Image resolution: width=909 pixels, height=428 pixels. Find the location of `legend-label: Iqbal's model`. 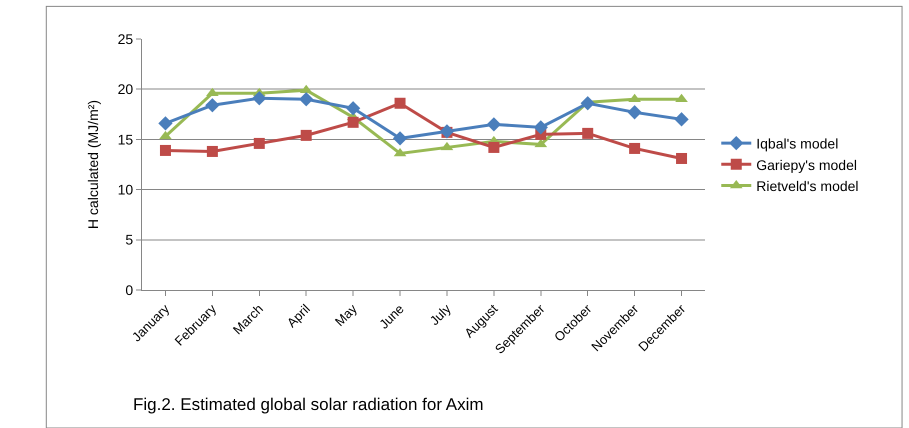

legend-label: Iqbal's model is located at coordinates (797, 144).